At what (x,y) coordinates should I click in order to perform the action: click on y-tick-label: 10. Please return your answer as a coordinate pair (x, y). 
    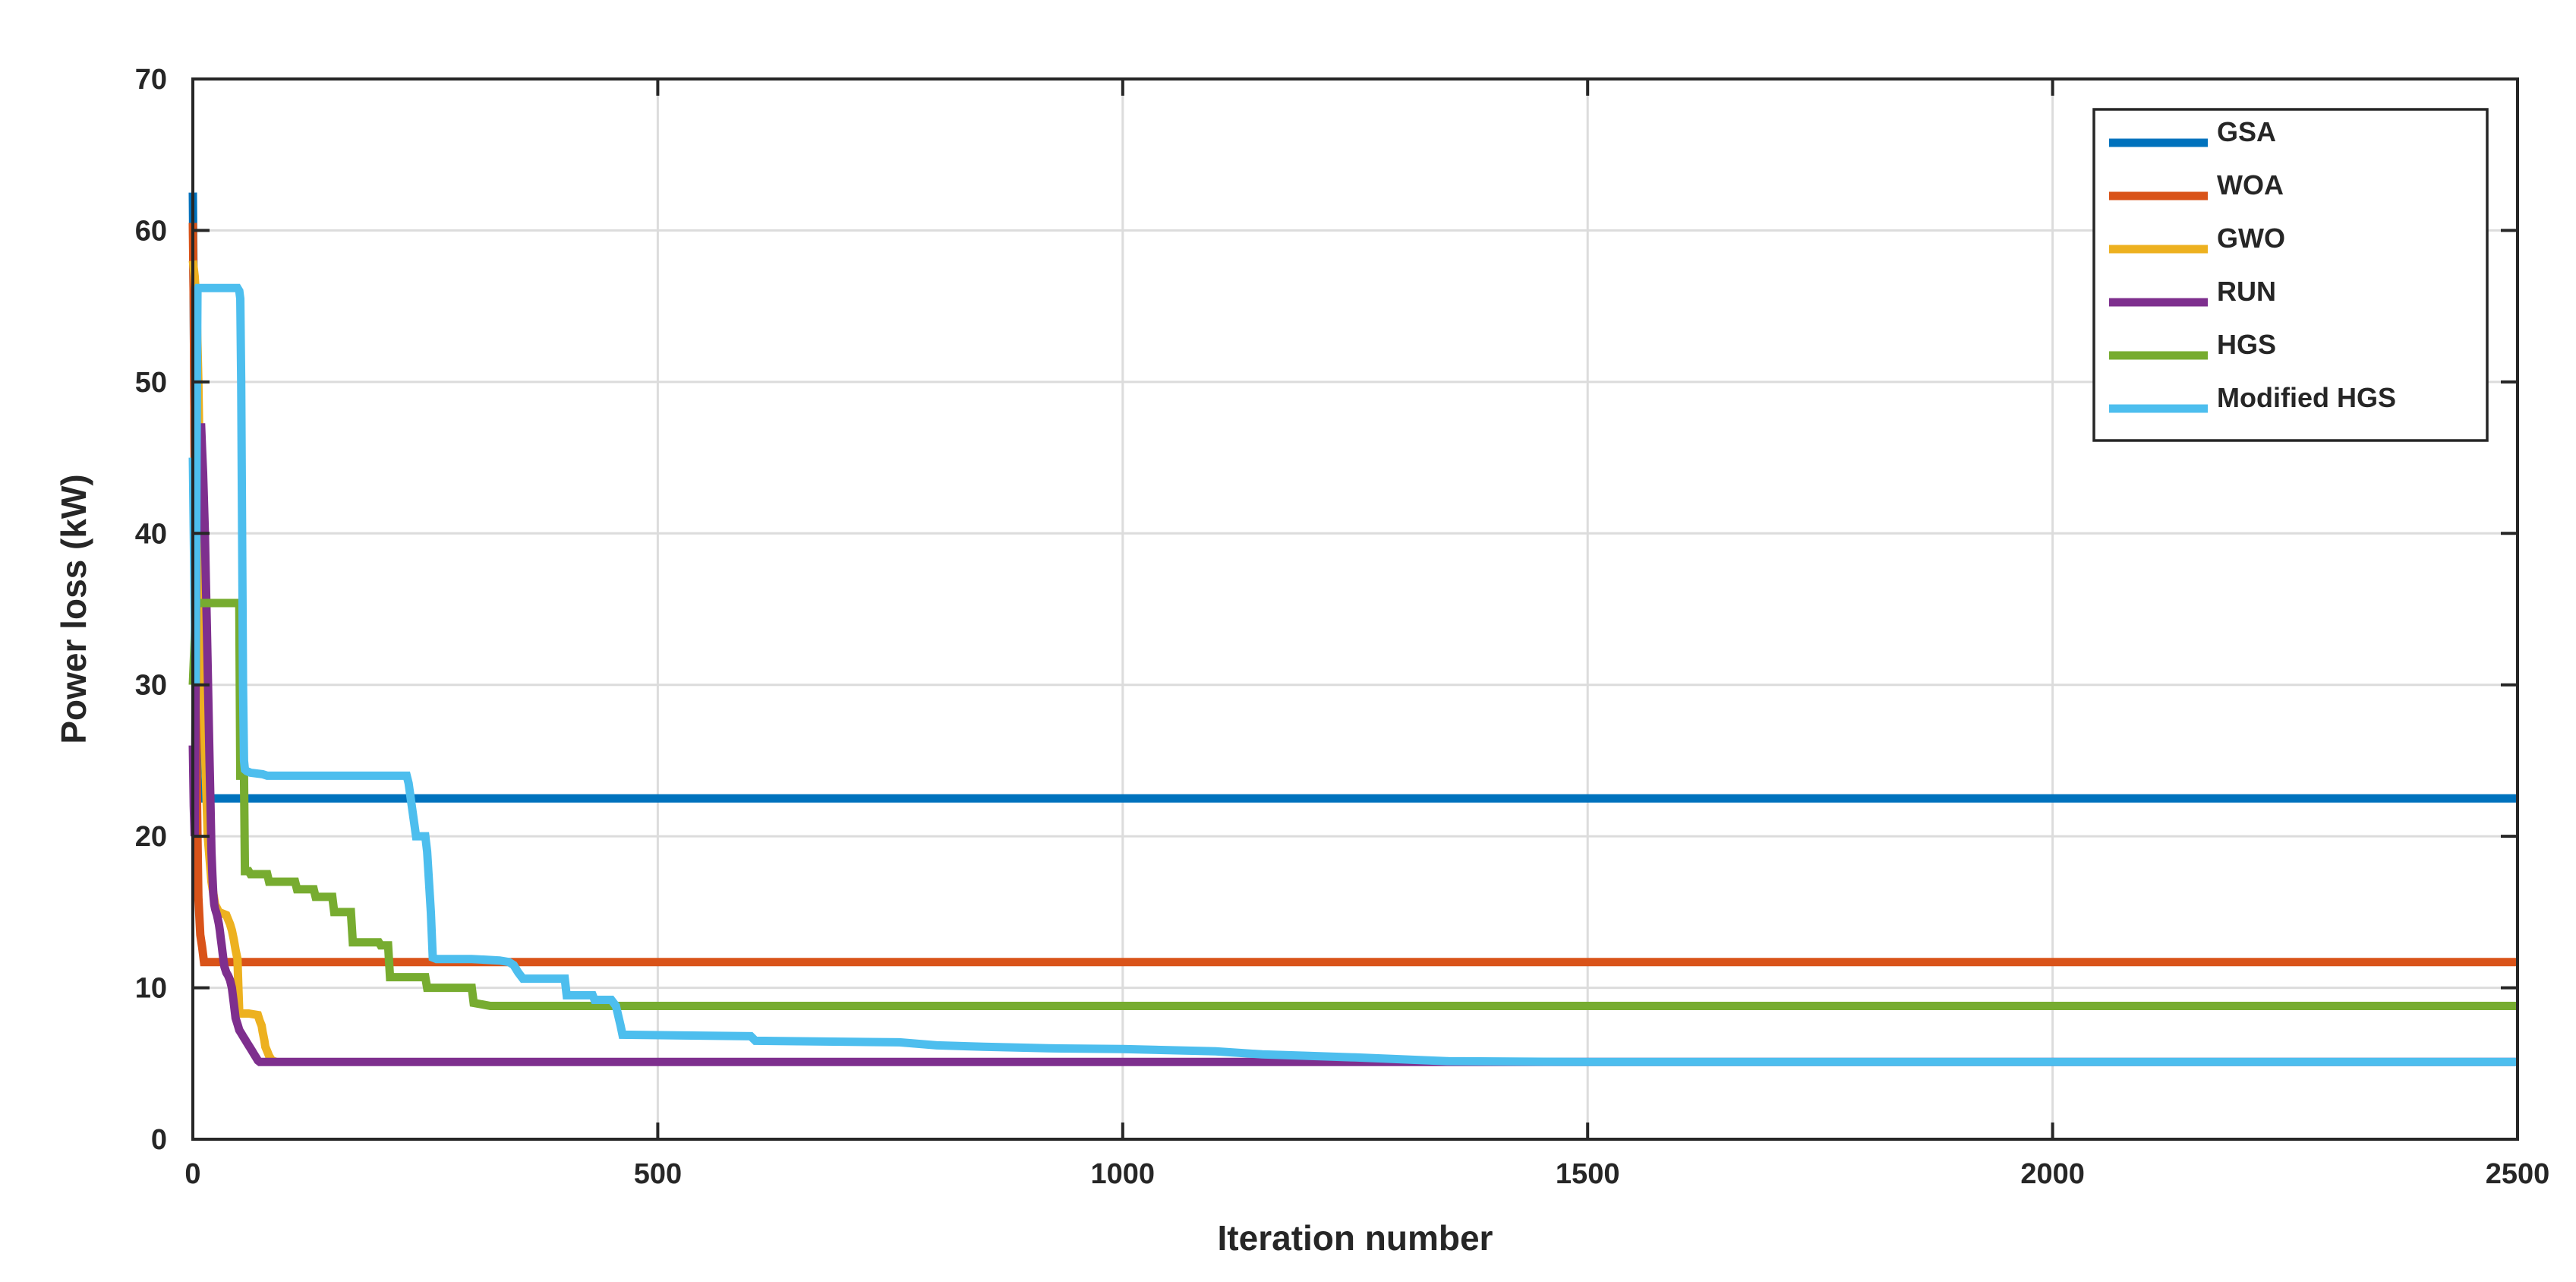
    Looking at the image, I should click on (151, 989).